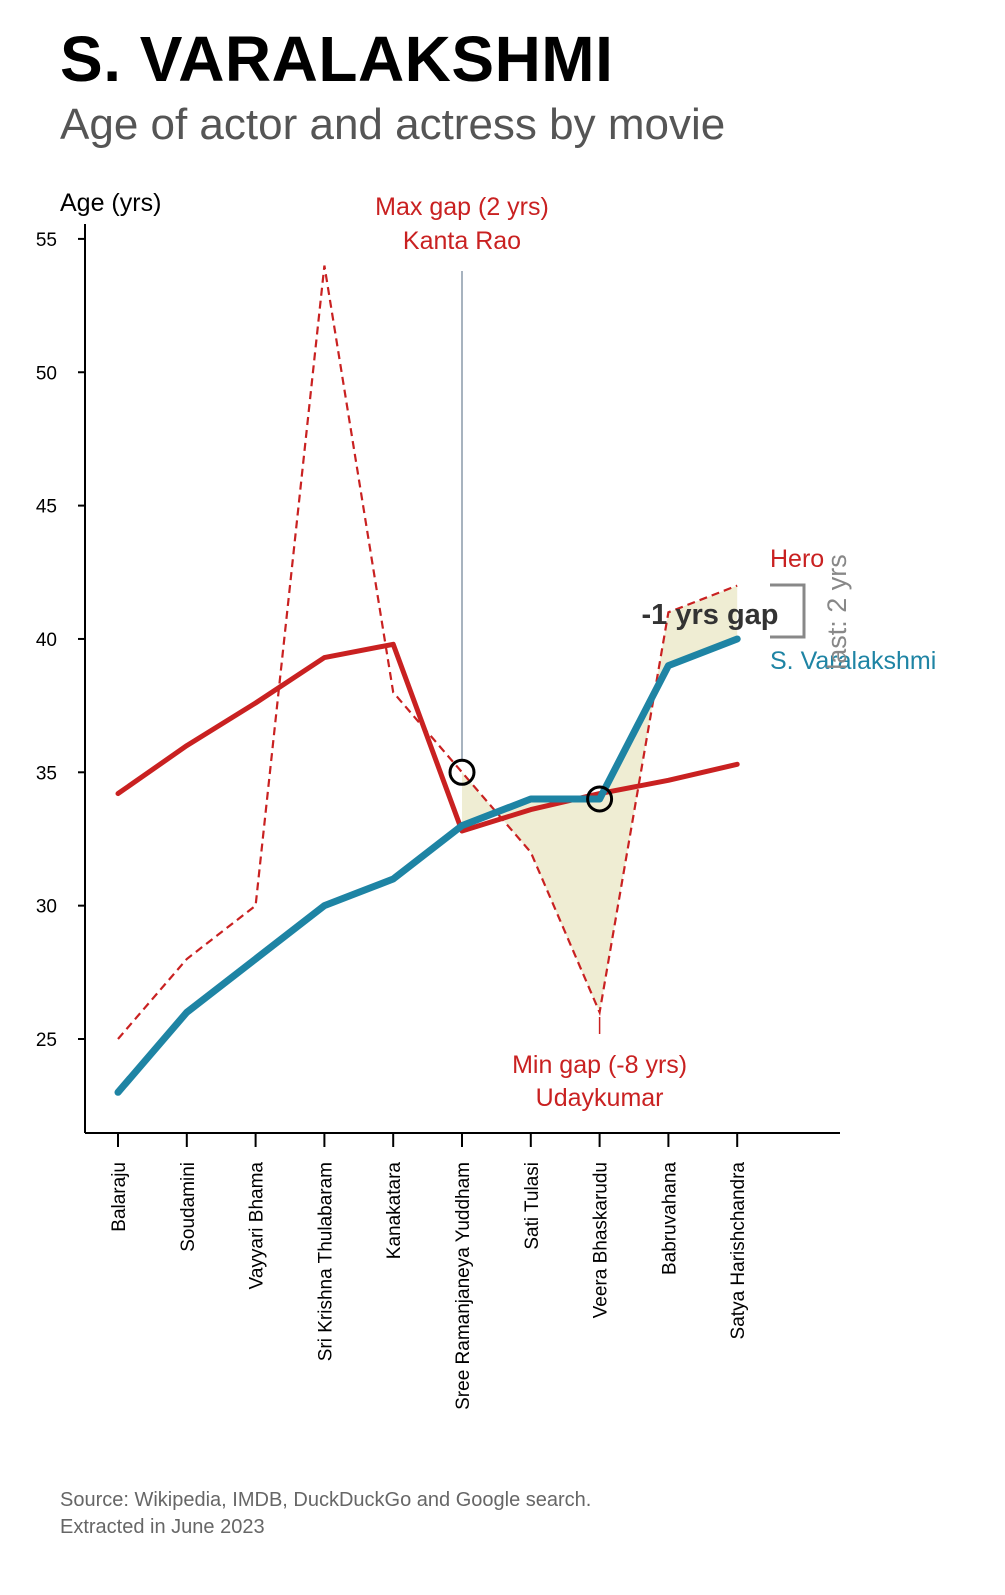 Image resolution: width=1005 pixels, height=1595 pixels. Describe the element at coordinates (46, 640) in the screenshot. I see `y-tick-label: 40` at that location.